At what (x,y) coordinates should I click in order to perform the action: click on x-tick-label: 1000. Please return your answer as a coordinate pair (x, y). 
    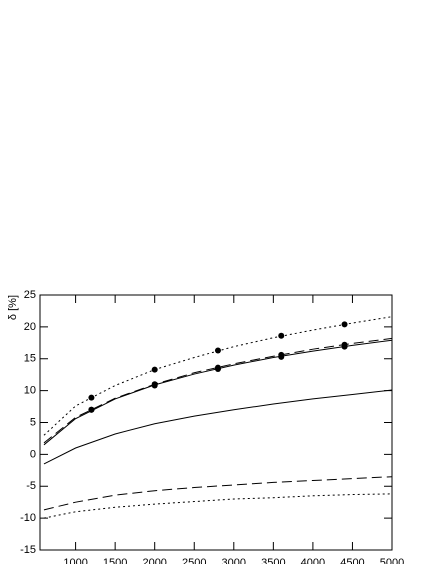
    Looking at the image, I should click on (75, 560).